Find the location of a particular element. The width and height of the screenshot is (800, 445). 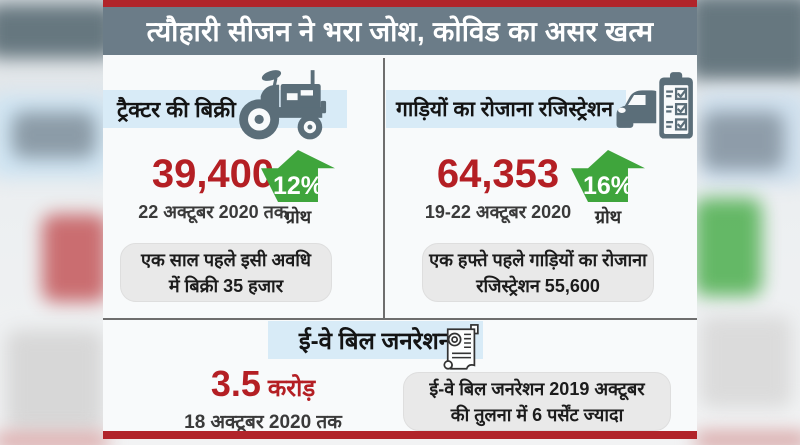

registration-section-title: गाड़ियों का रोजाना रजिस्ट्रेशन is located at coordinates (505, 109).